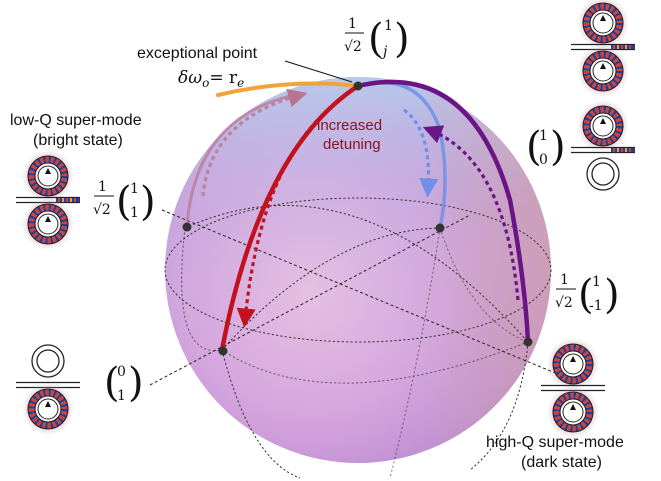  What do you see at coordinates (349, 135) in the screenshot?
I see `detuning-annotation: increased detuning` at bounding box center [349, 135].